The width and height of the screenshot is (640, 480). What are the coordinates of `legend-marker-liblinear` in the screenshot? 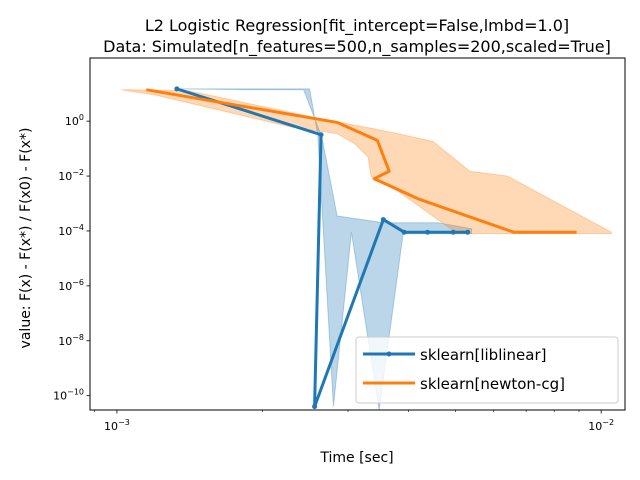 It's located at (389, 354).